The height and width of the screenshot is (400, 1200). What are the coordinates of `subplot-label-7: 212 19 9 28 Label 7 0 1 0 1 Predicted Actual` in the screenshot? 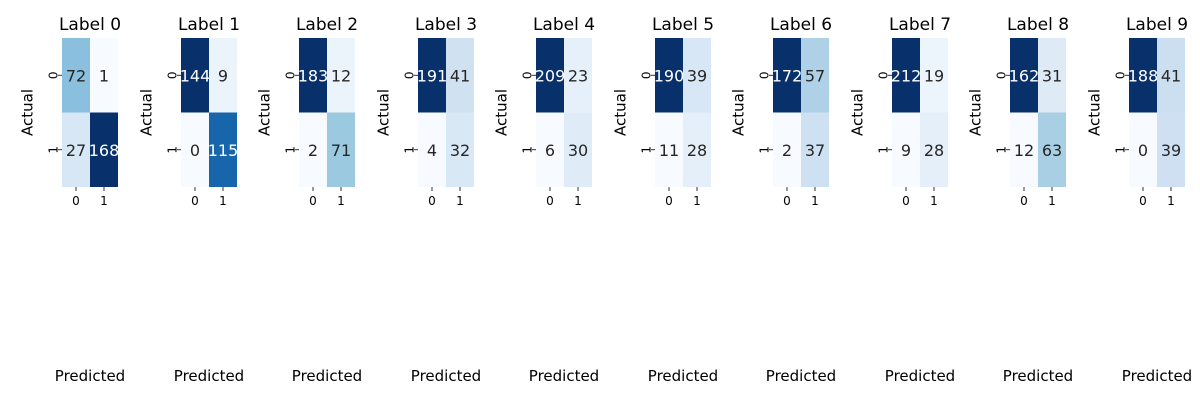 It's located at (902, 200).